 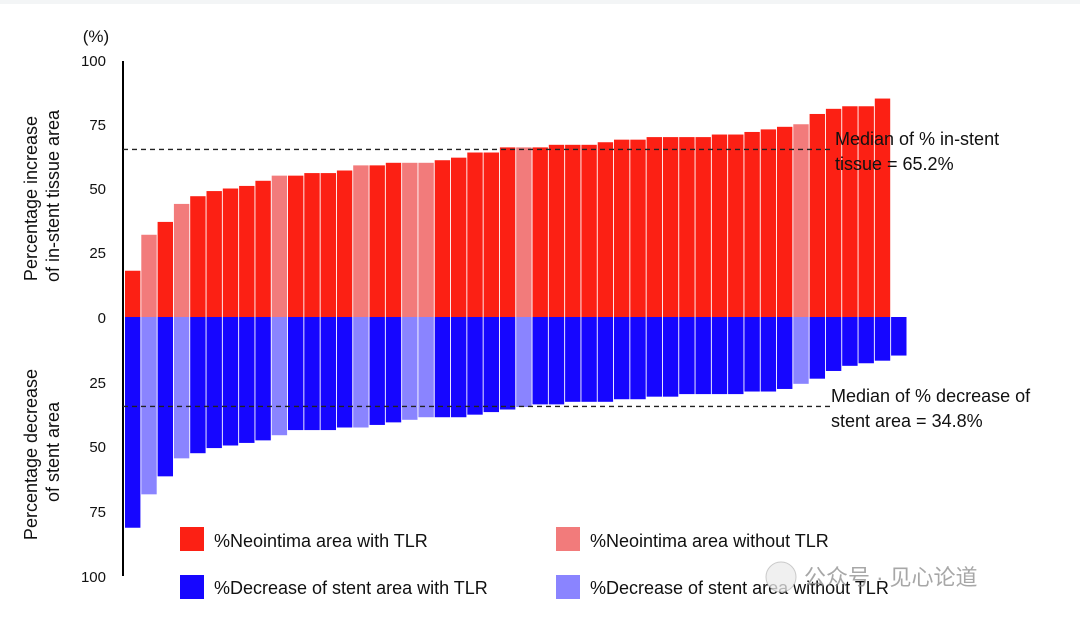 What do you see at coordinates (42, 452) in the screenshot?
I see `lower-ylabel: Percentage decrease of stent area` at bounding box center [42, 452].